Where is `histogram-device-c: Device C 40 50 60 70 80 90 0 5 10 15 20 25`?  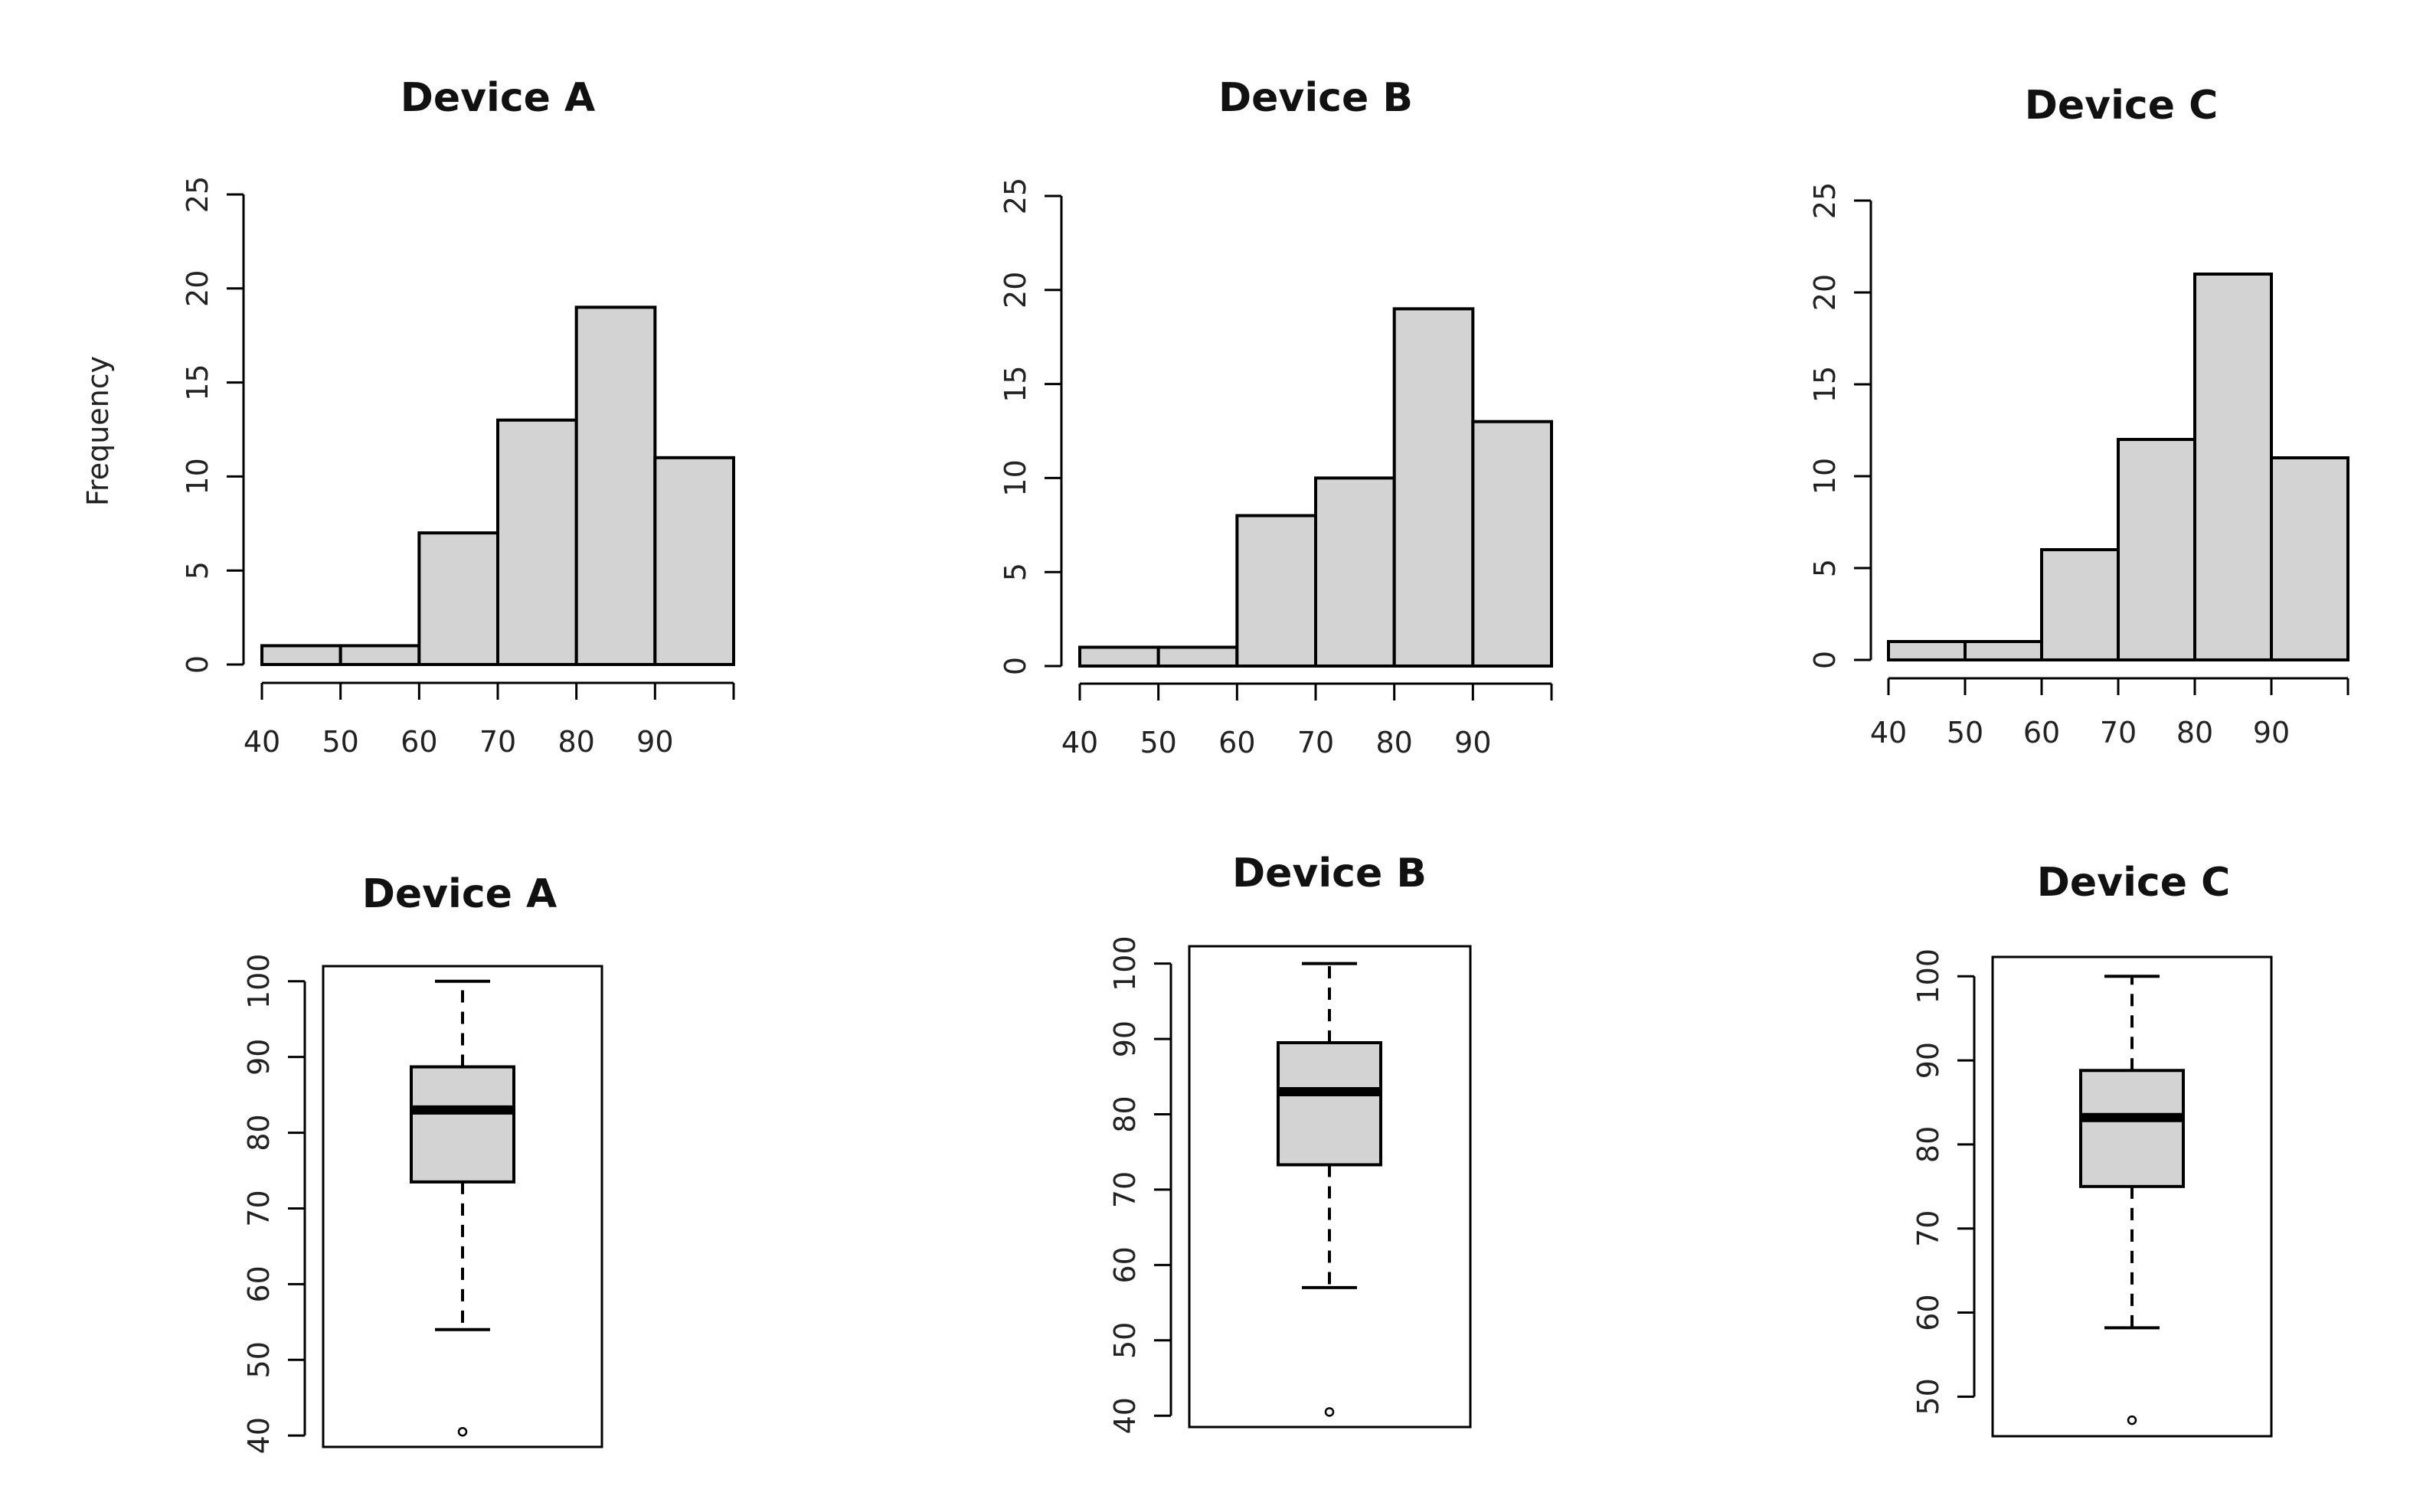
histogram-device-c: Device C 40 50 60 70 80 90 0 5 10 15 20 25 is located at coordinates (2078, 416).